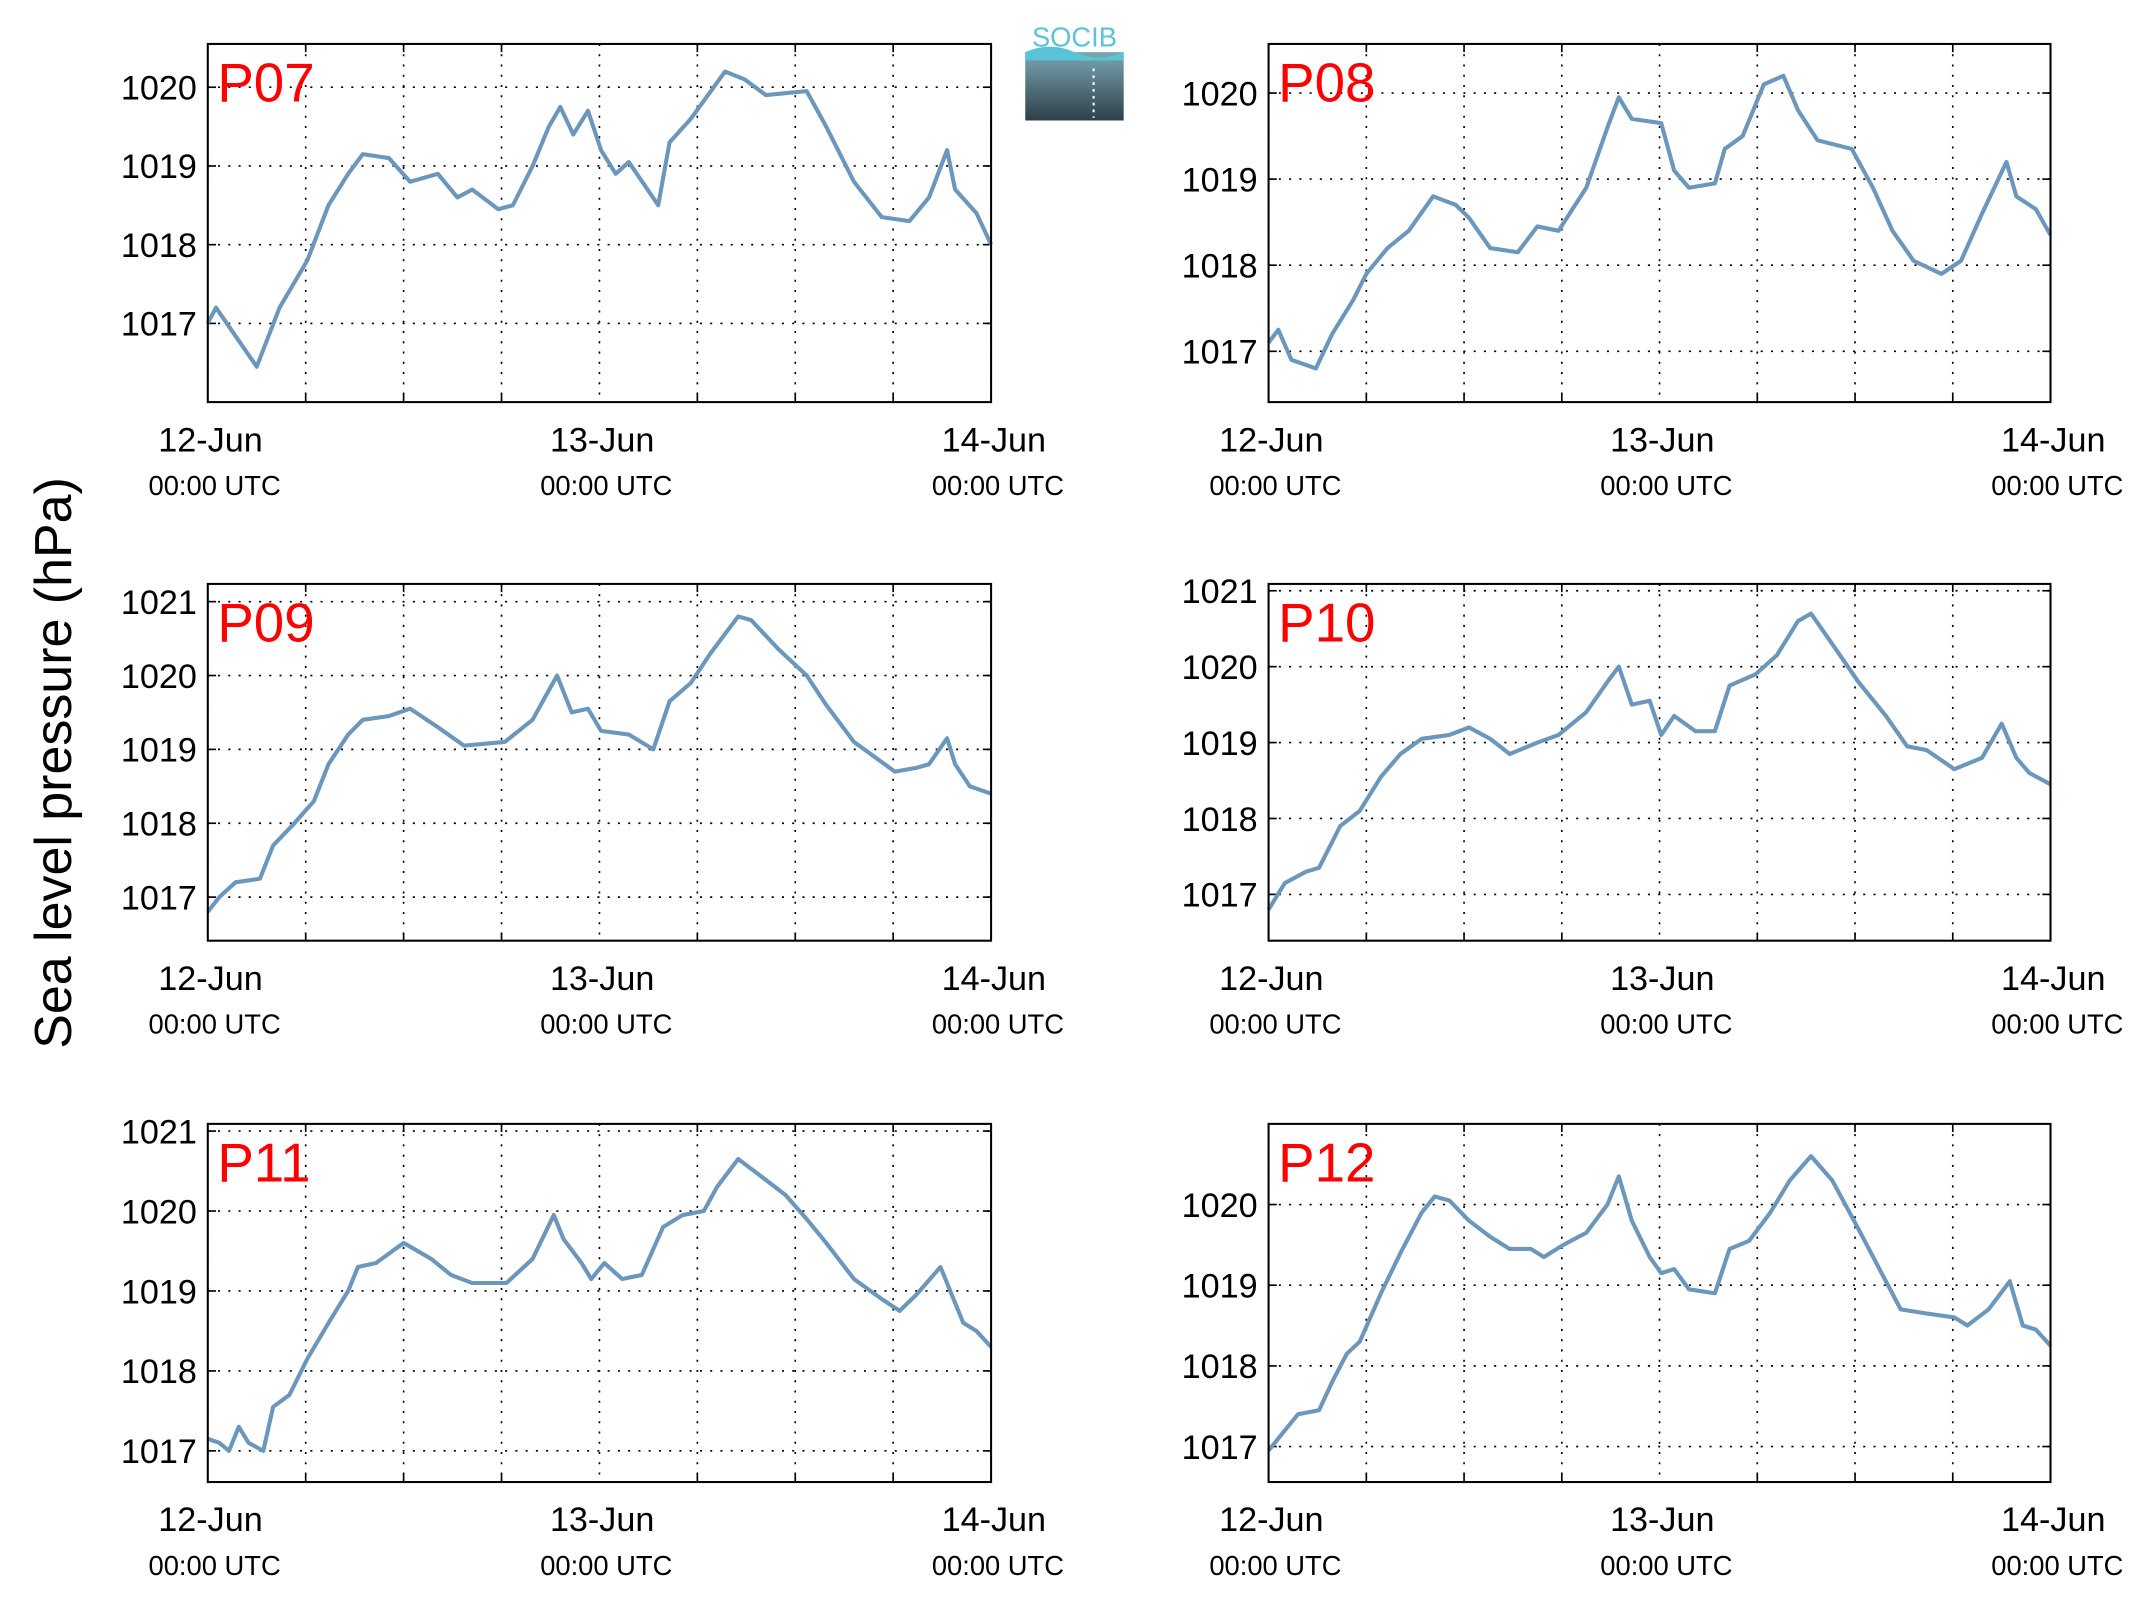  What do you see at coordinates (1074, 86) in the screenshot?
I see `logo-box` at bounding box center [1074, 86].